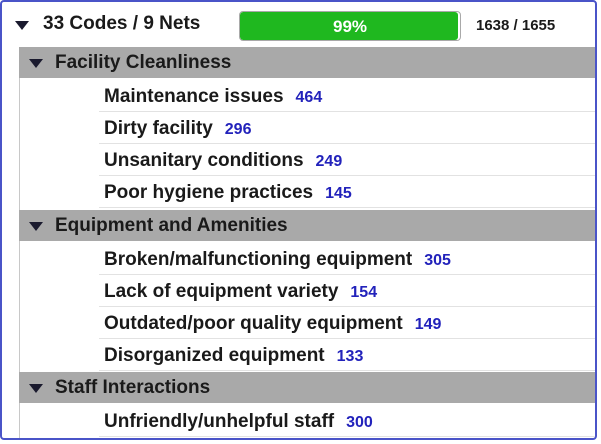  What do you see at coordinates (347, 96) in the screenshot?
I see `code-row: Maintenance issues 464` at bounding box center [347, 96].